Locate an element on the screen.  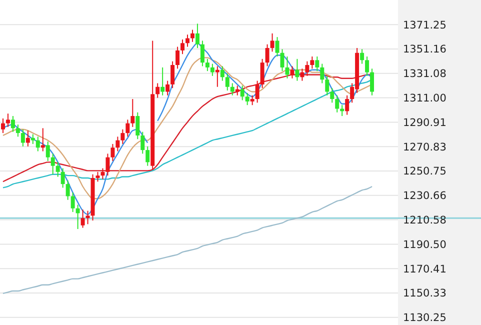
y-tick-label: 1130.25 is located at coordinates (424, 318).